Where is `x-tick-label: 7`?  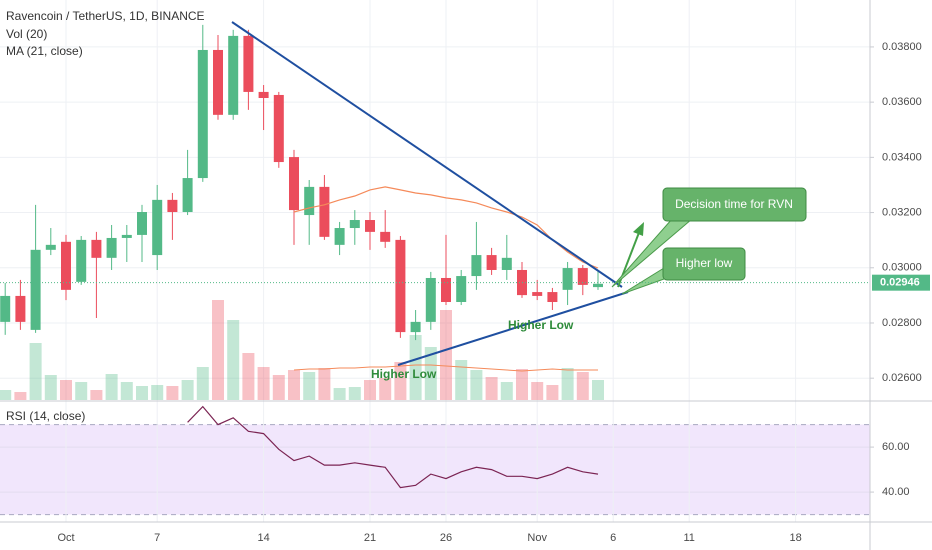
x-tick-label: 7 is located at coordinates (157, 538).